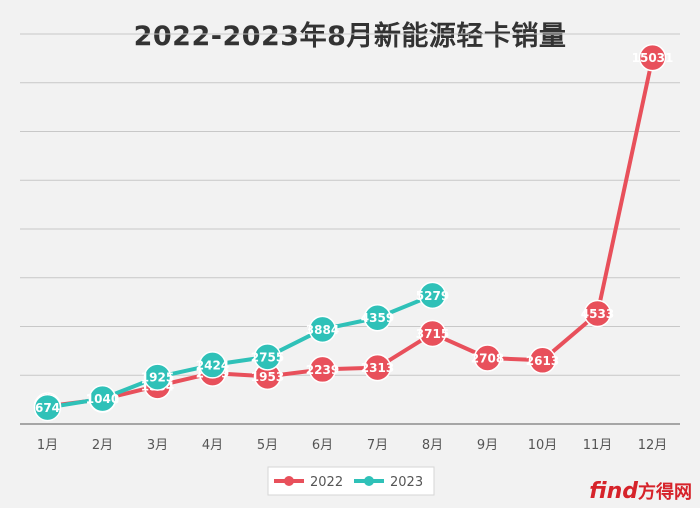 The height and width of the screenshot is (508, 700). Describe the element at coordinates (350, 36) in the screenshot. I see `chart-title: 2022-2023年8月新能源轻卡销量` at that location.